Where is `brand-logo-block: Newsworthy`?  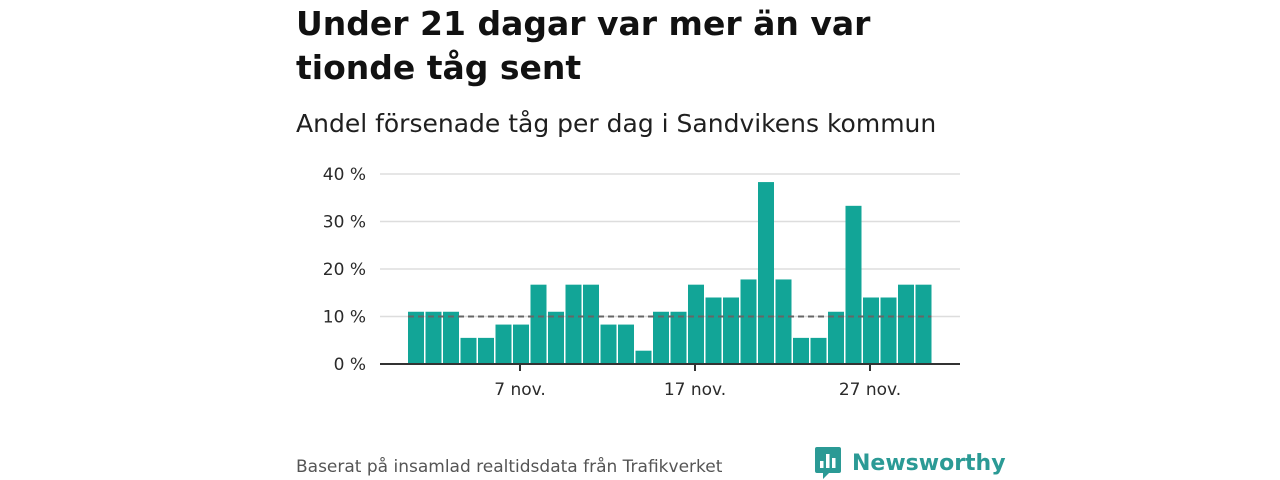 brand-logo-block: Newsworthy is located at coordinates (910, 463).